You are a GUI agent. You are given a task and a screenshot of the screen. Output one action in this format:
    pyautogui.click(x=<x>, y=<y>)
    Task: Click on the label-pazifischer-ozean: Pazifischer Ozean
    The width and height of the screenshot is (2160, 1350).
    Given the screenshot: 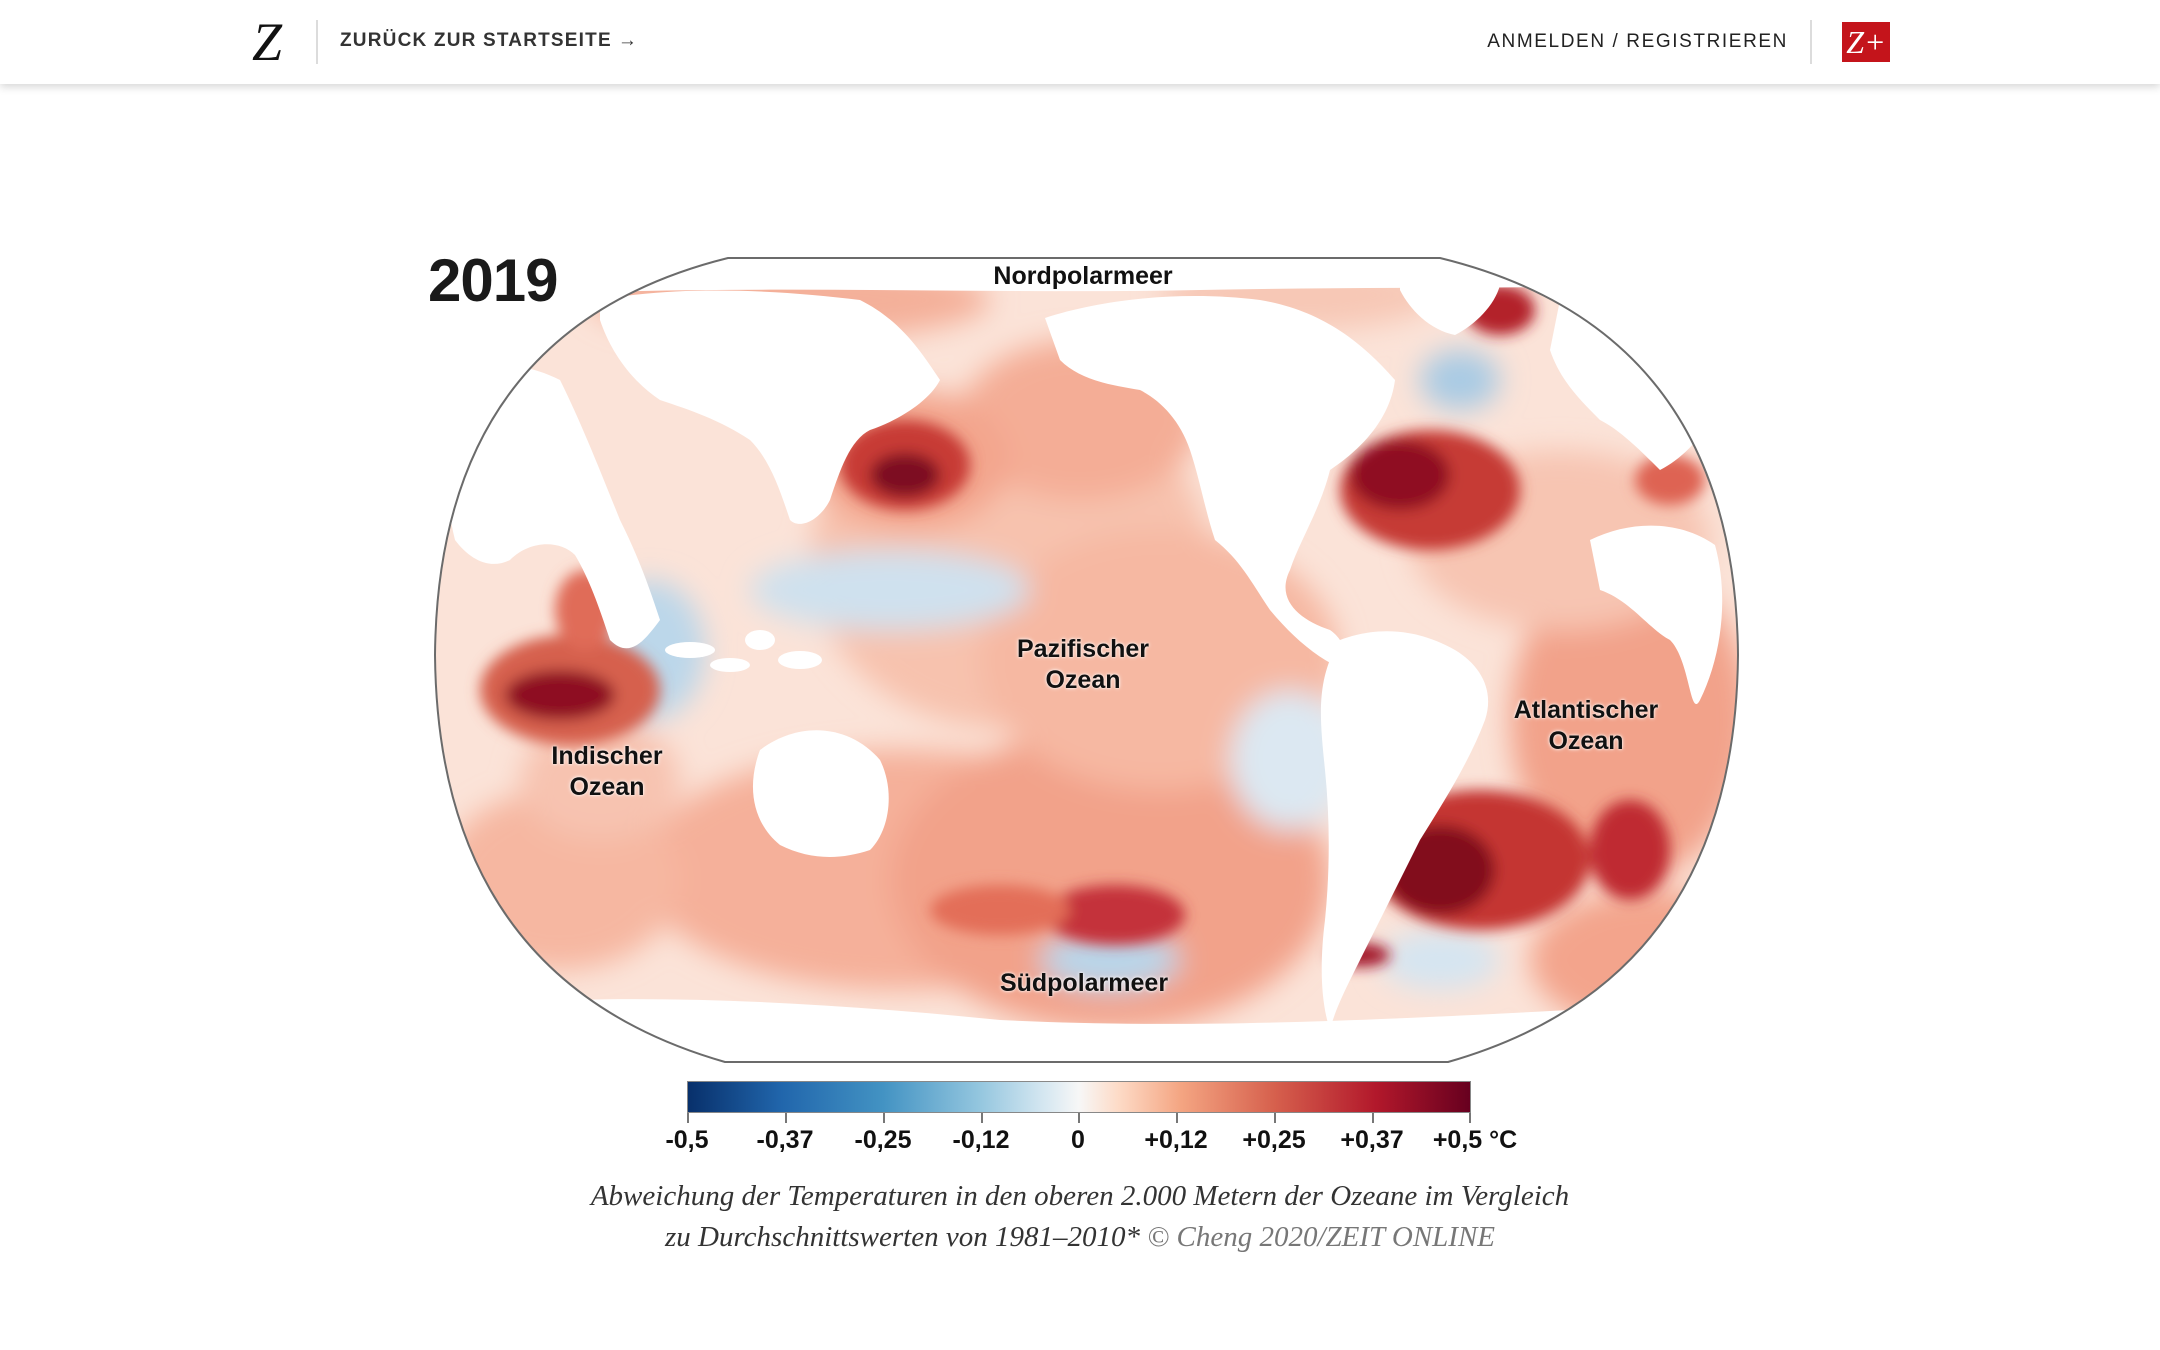 What is the action you would take?
    pyautogui.click(x=1083, y=665)
    